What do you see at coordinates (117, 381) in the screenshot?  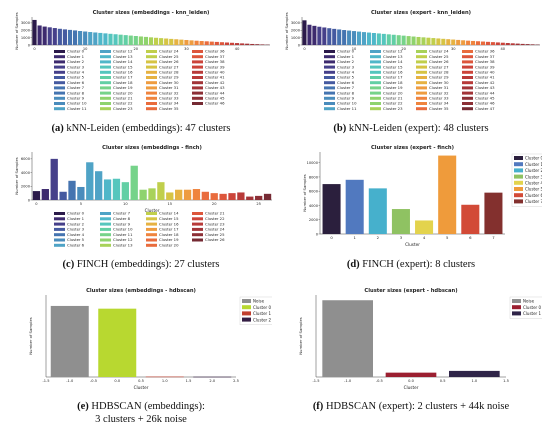 I see `x-tick-label: 0.0` at bounding box center [117, 381].